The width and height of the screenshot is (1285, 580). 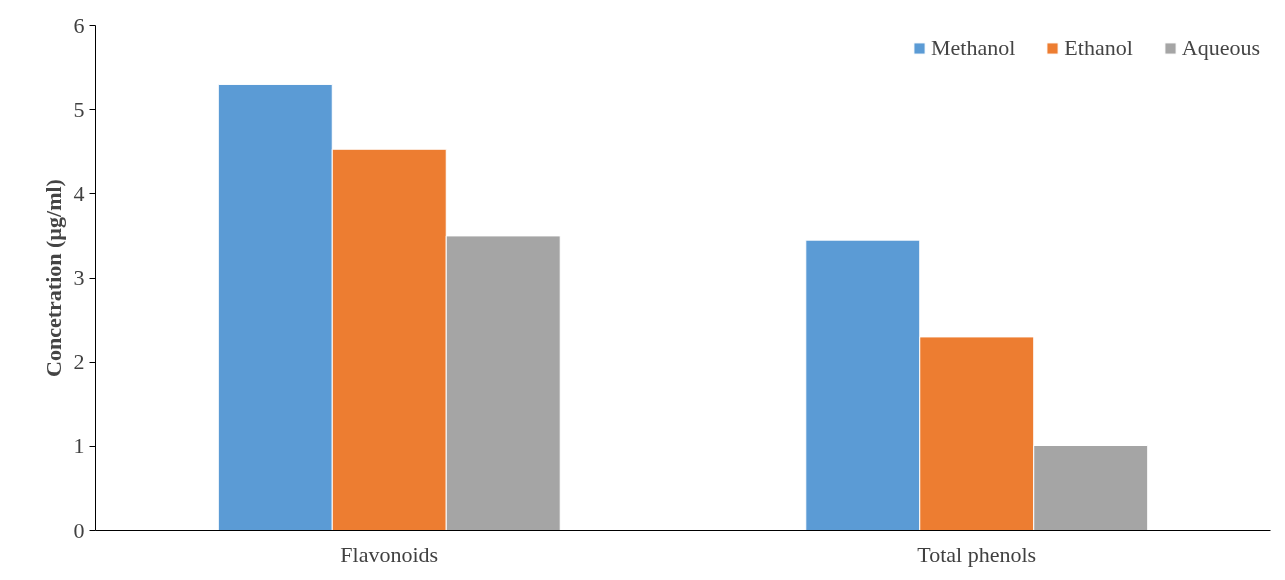 What do you see at coordinates (389, 554) in the screenshot?
I see `x-tick-label: Flavonoids` at bounding box center [389, 554].